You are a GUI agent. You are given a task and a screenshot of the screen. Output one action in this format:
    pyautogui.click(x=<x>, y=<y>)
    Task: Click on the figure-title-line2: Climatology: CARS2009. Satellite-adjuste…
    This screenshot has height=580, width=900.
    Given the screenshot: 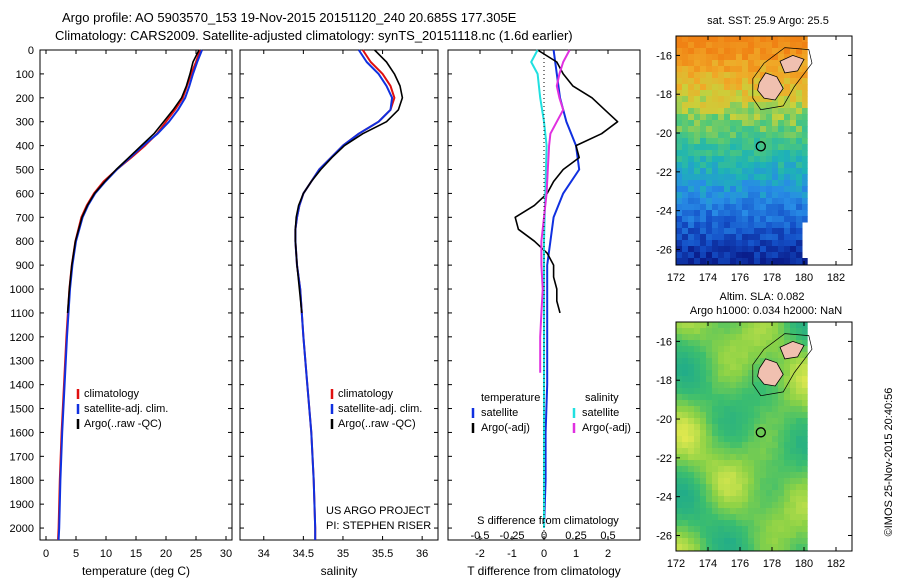 What is the action you would take?
    pyautogui.click(x=314, y=35)
    